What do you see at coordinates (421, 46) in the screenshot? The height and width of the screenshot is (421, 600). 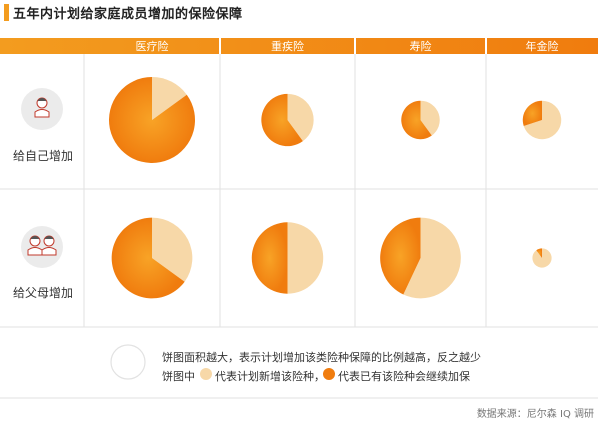 I see `column-header-3: 寿险` at bounding box center [421, 46].